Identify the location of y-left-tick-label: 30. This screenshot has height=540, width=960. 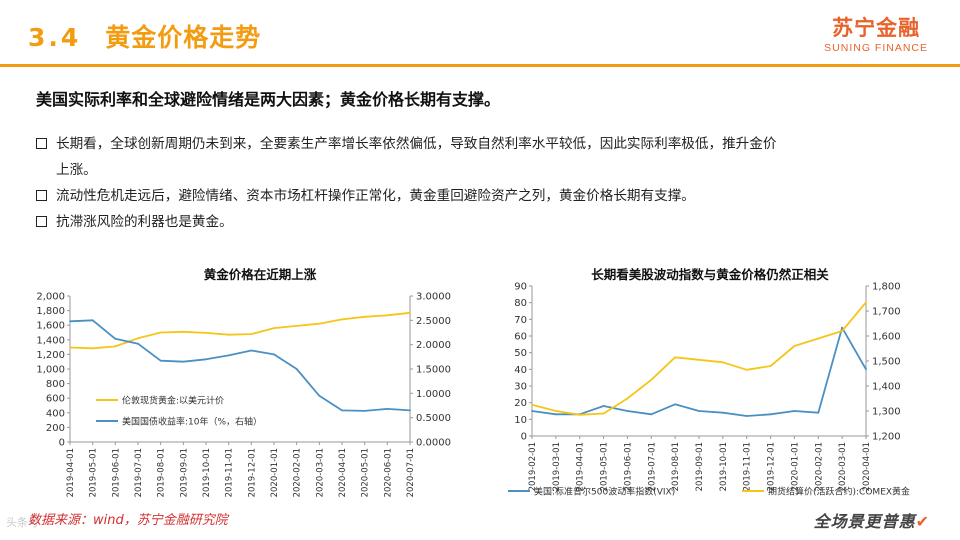
(520, 387).